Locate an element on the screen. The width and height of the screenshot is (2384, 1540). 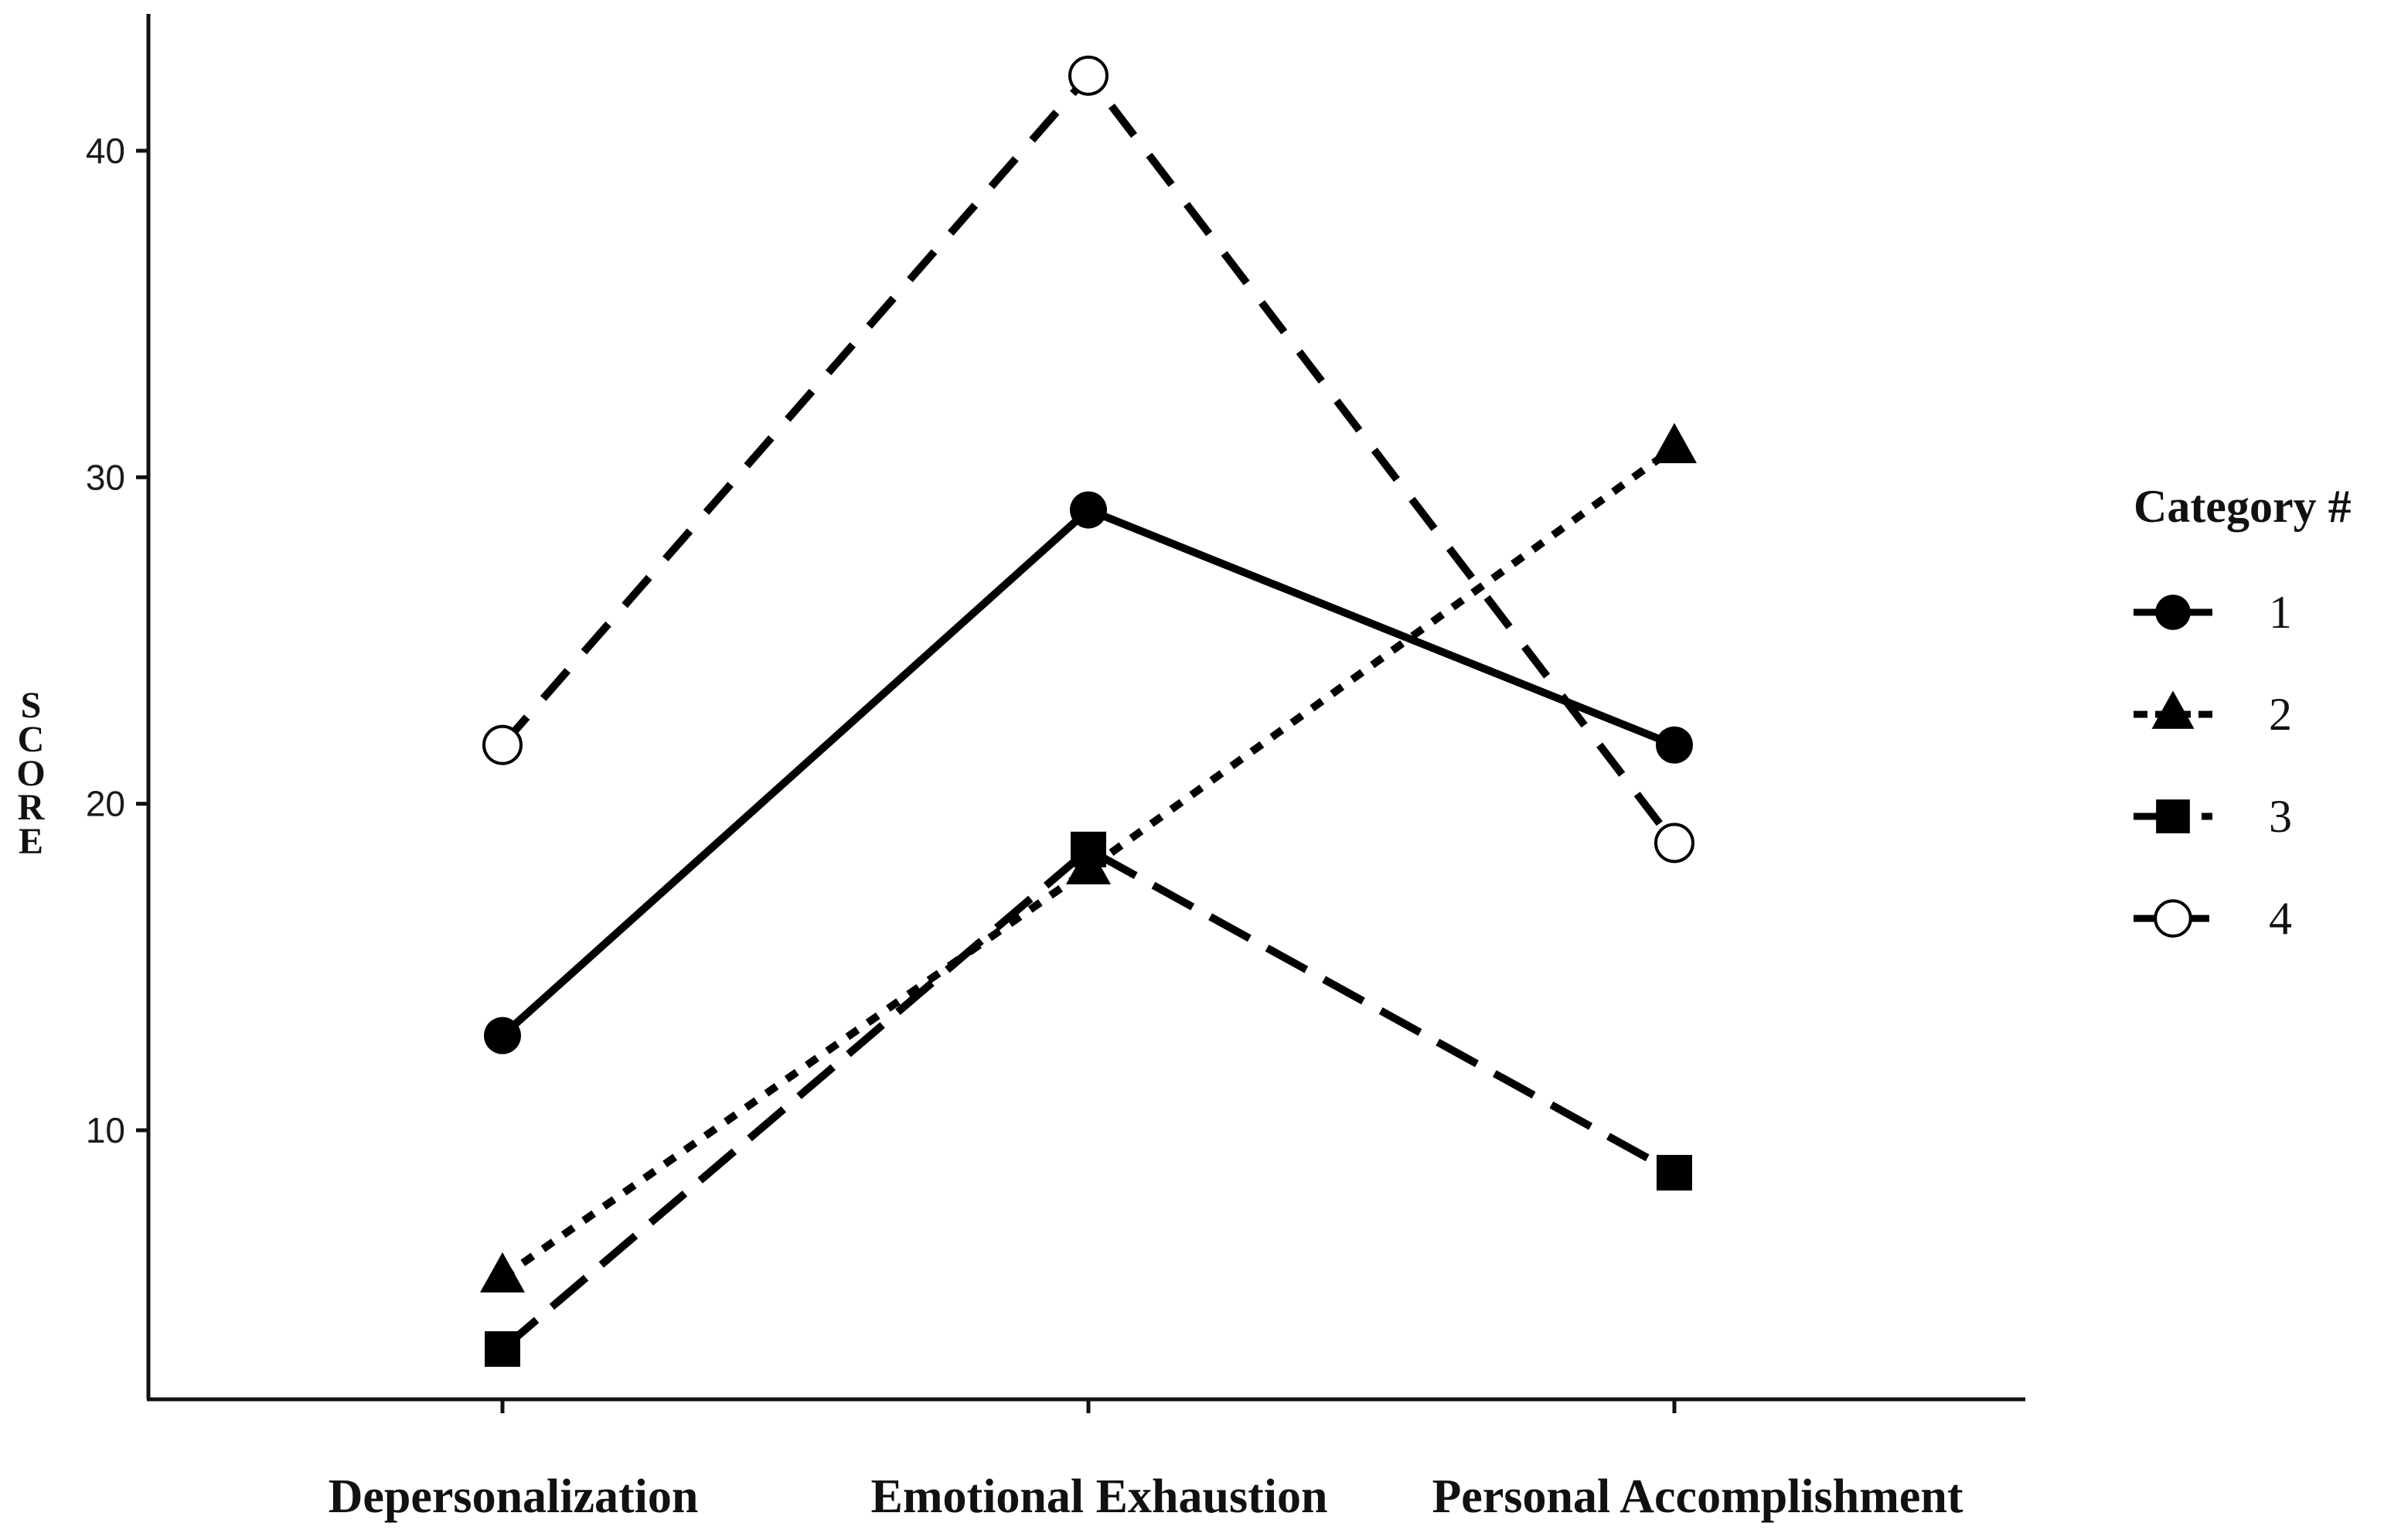
legend-label: 1 is located at coordinates (2280, 612).